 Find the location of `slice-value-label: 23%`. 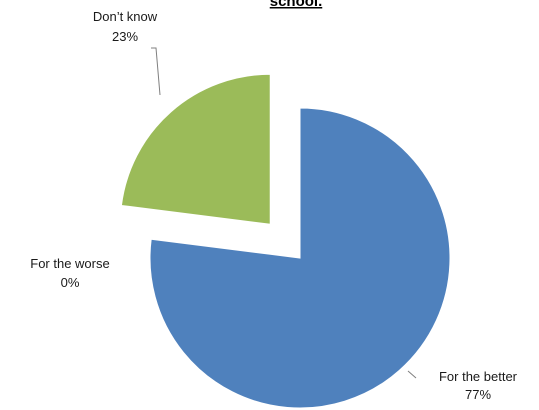

slice-value-label: 23% is located at coordinates (125, 36).